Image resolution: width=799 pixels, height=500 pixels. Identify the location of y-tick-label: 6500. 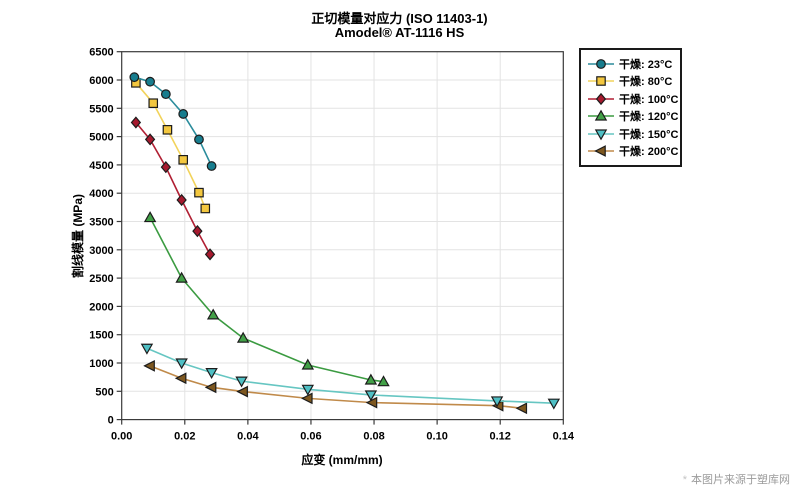
(101, 53).